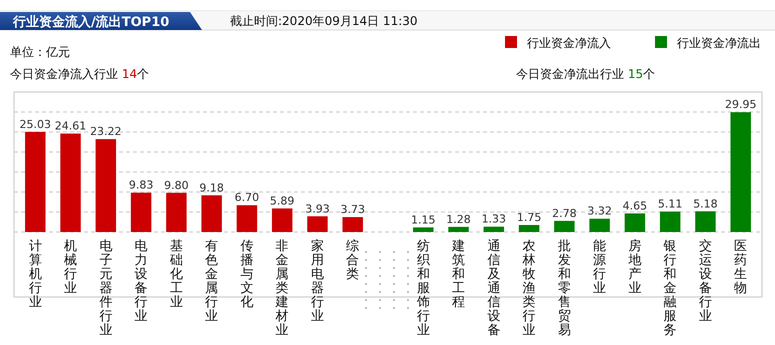 The image size is (775, 345). Describe the element at coordinates (36, 124) in the screenshot. I see `data-label: 25.03` at that location.